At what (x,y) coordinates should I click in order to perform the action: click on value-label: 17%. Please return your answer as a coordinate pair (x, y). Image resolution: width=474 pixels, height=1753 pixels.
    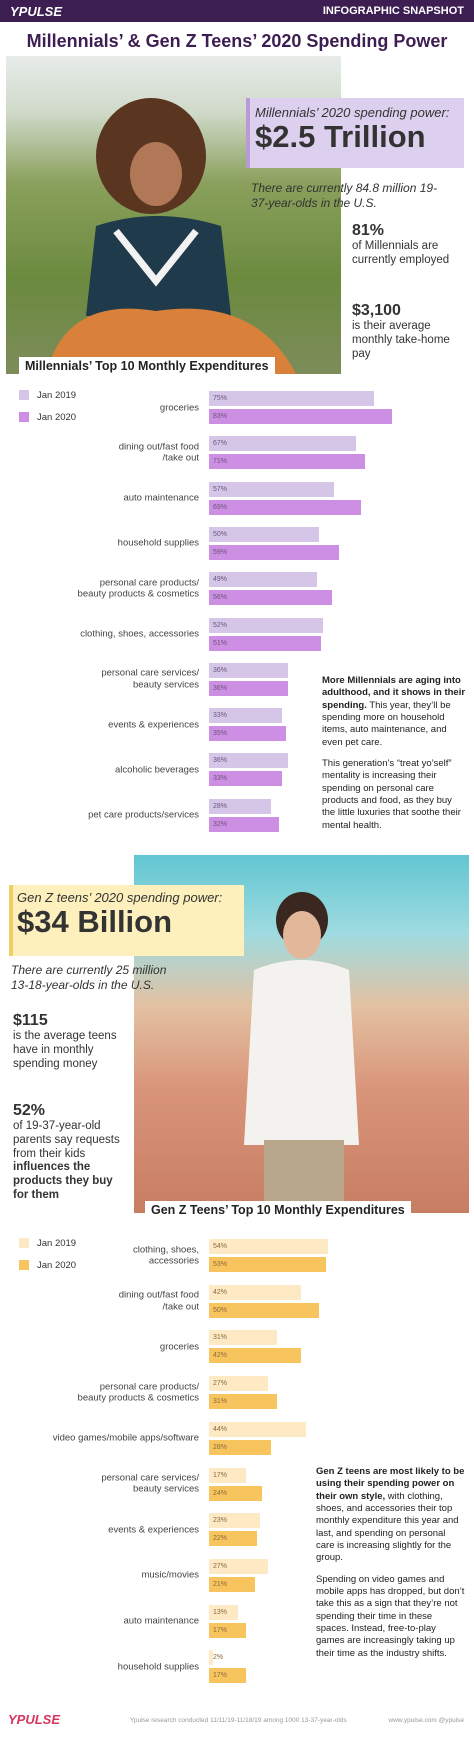
    Looking at the image, I should click on (220, 1676).